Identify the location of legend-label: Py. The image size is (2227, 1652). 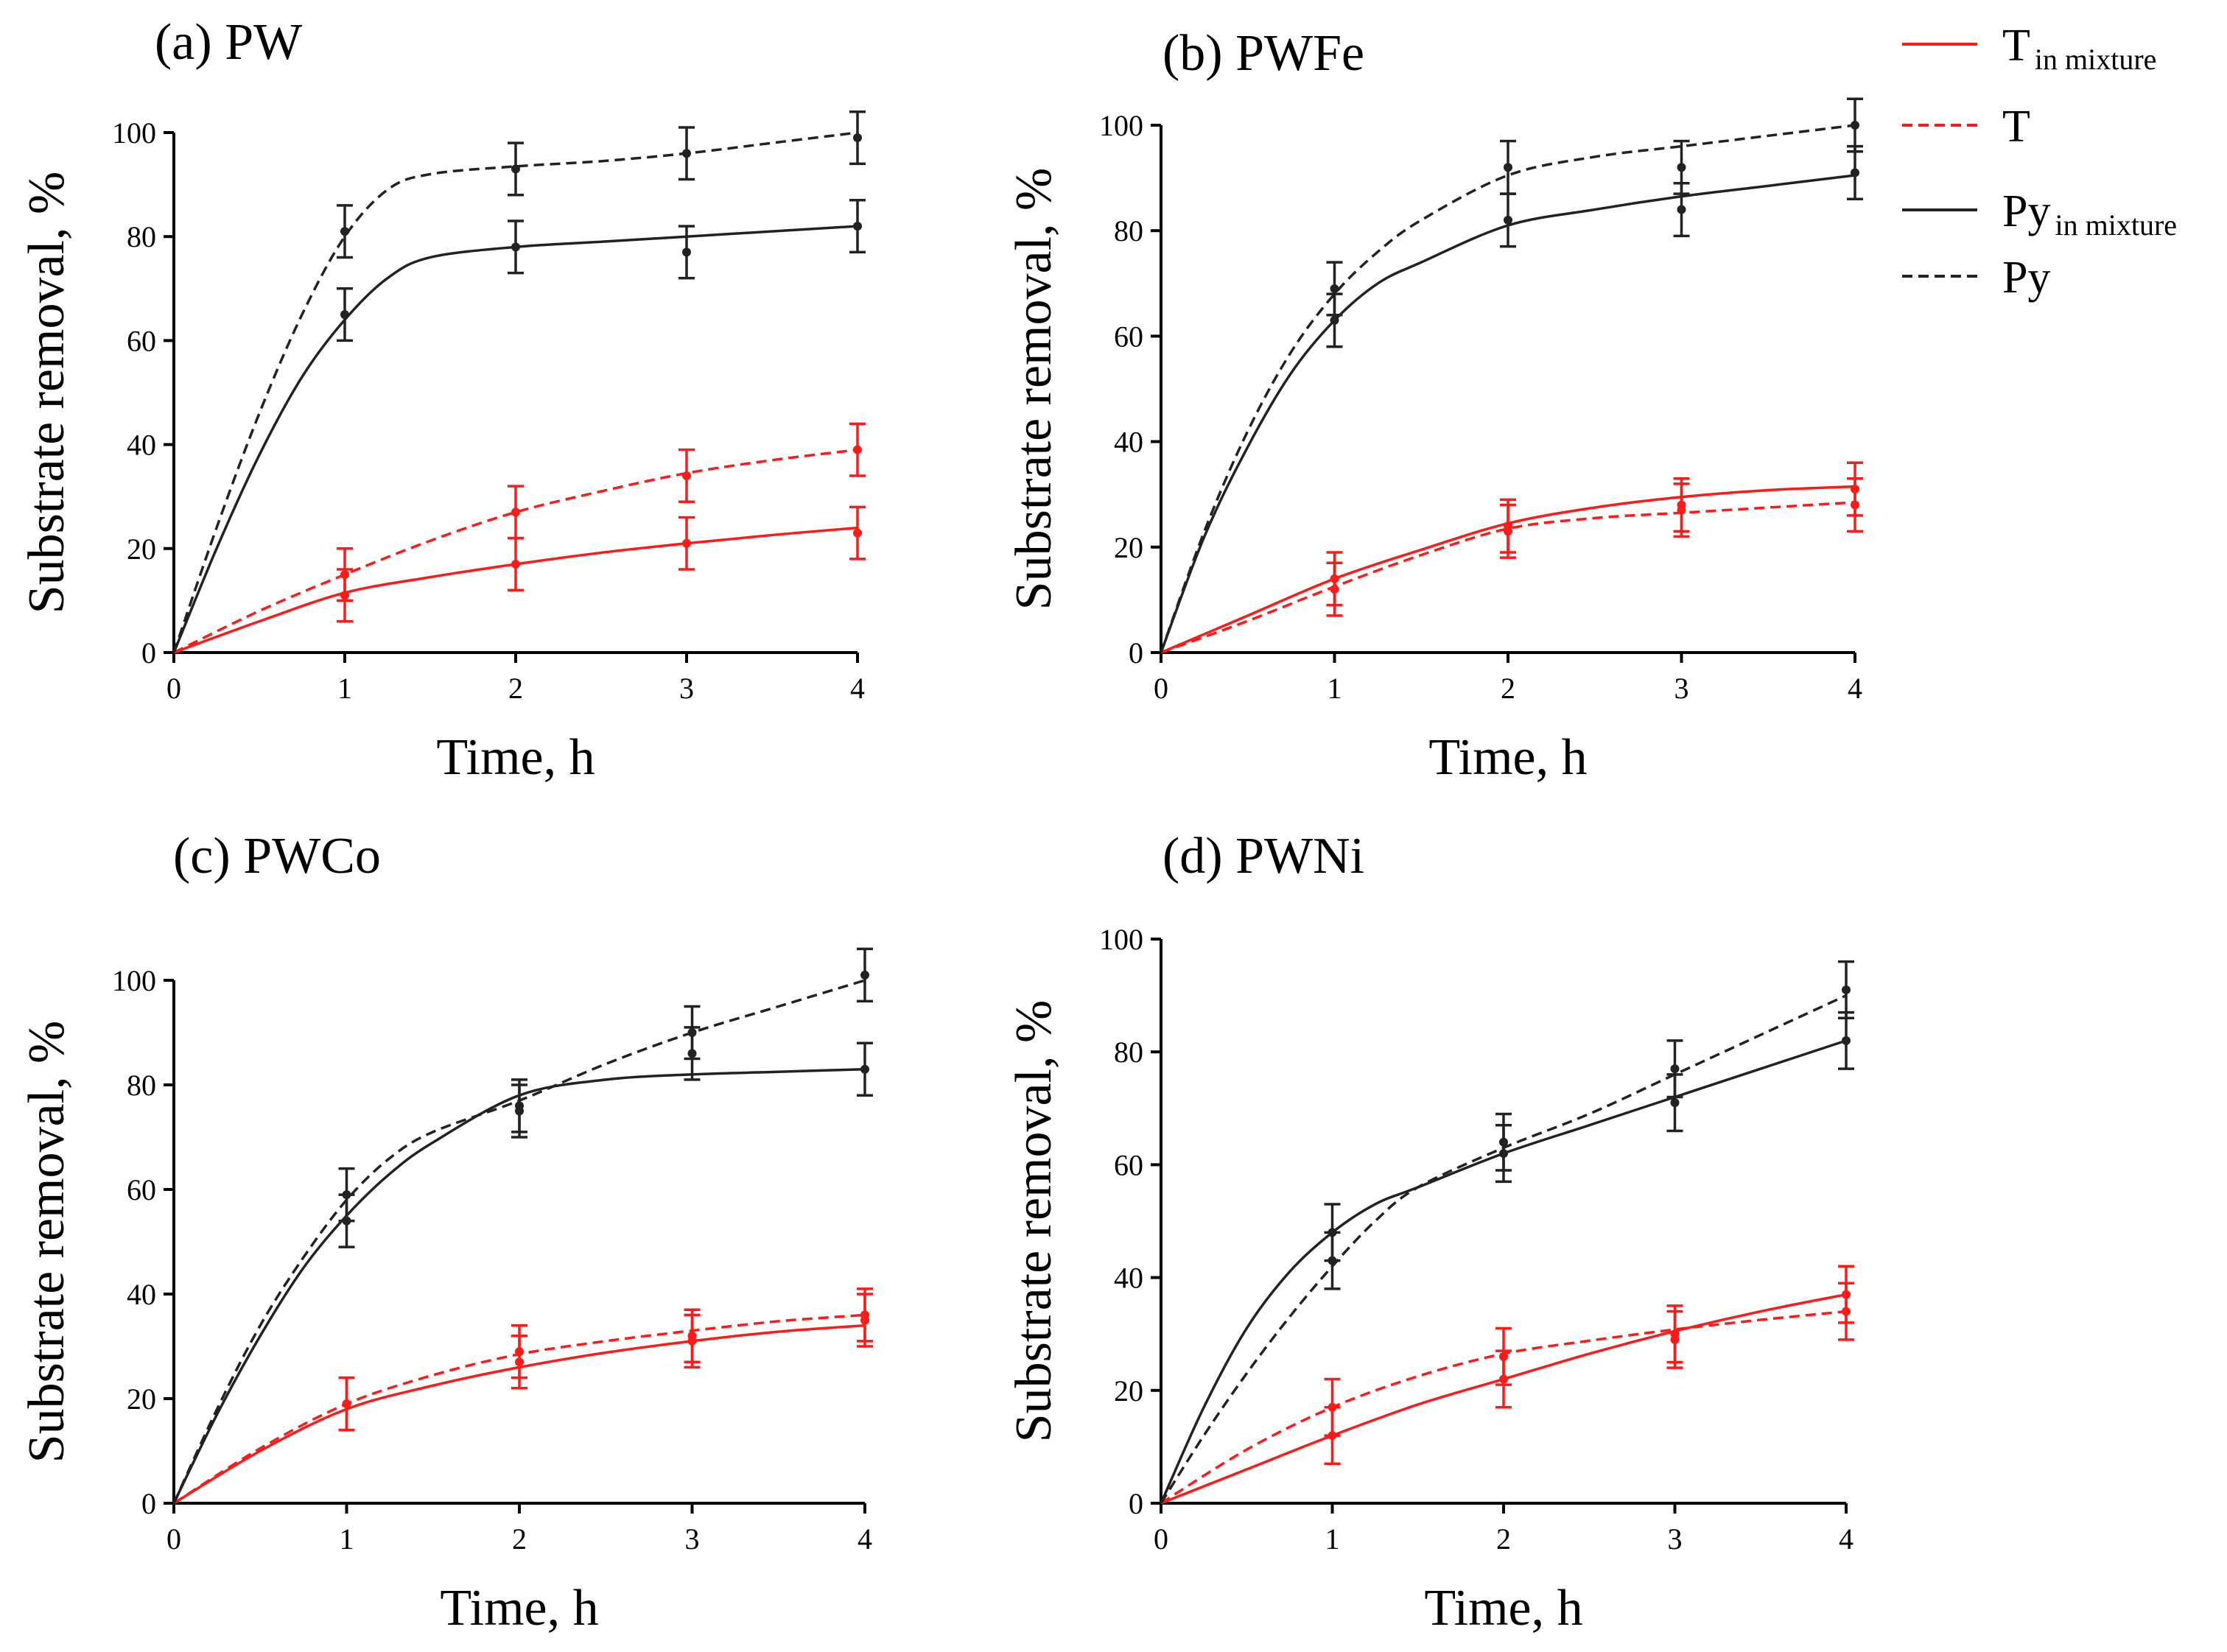
(2026, 278).